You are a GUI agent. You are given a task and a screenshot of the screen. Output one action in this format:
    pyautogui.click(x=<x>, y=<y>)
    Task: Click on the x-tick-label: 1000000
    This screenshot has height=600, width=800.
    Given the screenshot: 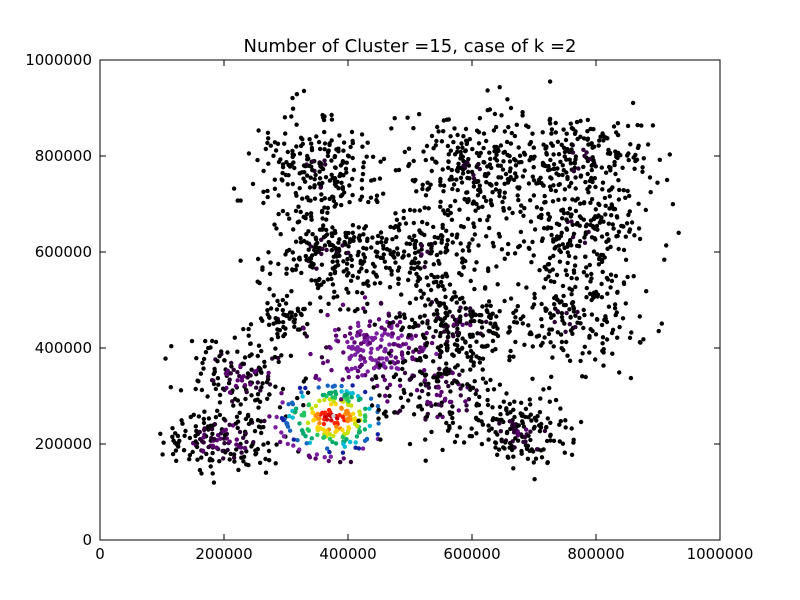 What is the action you would take?
    pyautogui.click(x=720, y=554)
    